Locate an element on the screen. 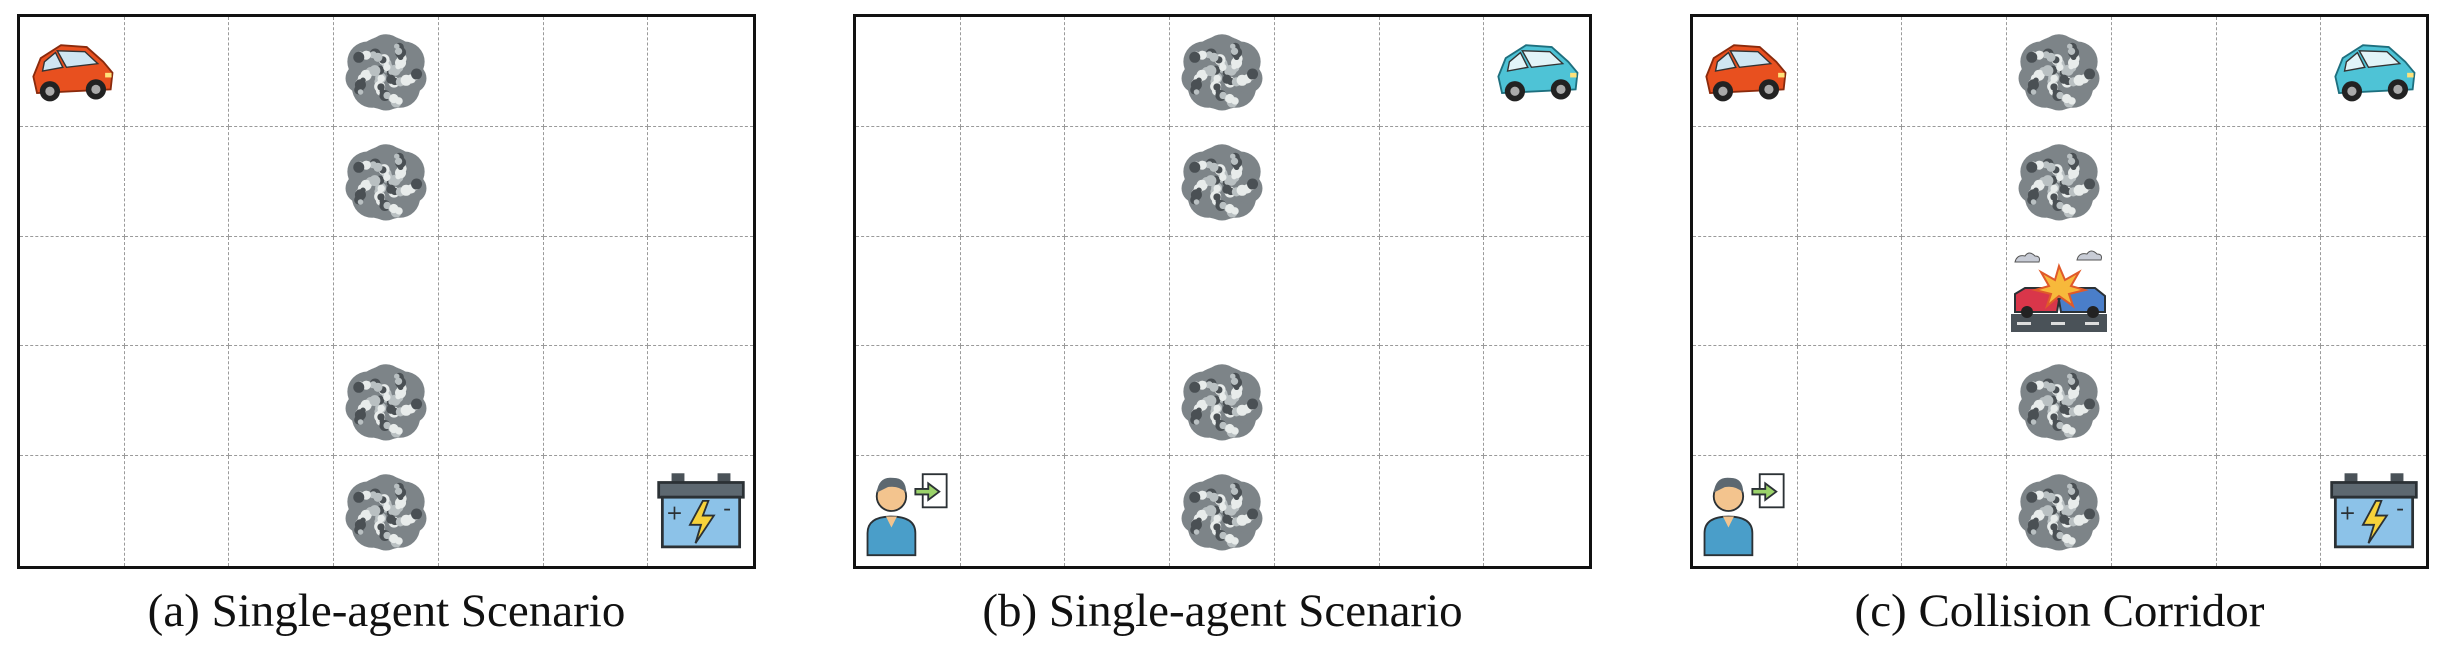 Image resolution: width=2437 pixels, height=648 pixels. person-exit-icon is located at coordinates (1745, 511).